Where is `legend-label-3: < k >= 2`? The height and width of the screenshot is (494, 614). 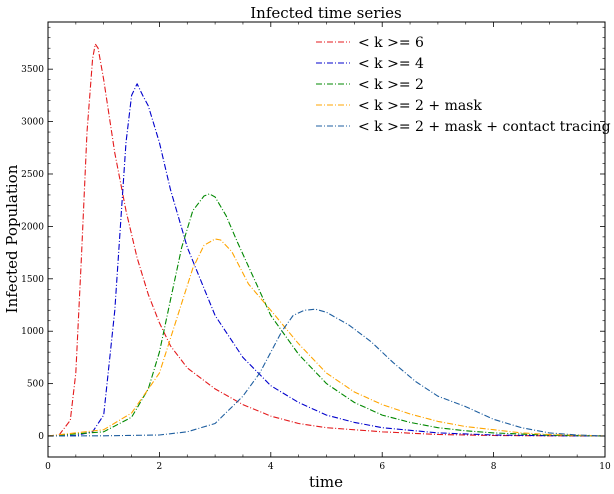 legend-label-3: < k >= 2 is located at coordinates (391, 85).